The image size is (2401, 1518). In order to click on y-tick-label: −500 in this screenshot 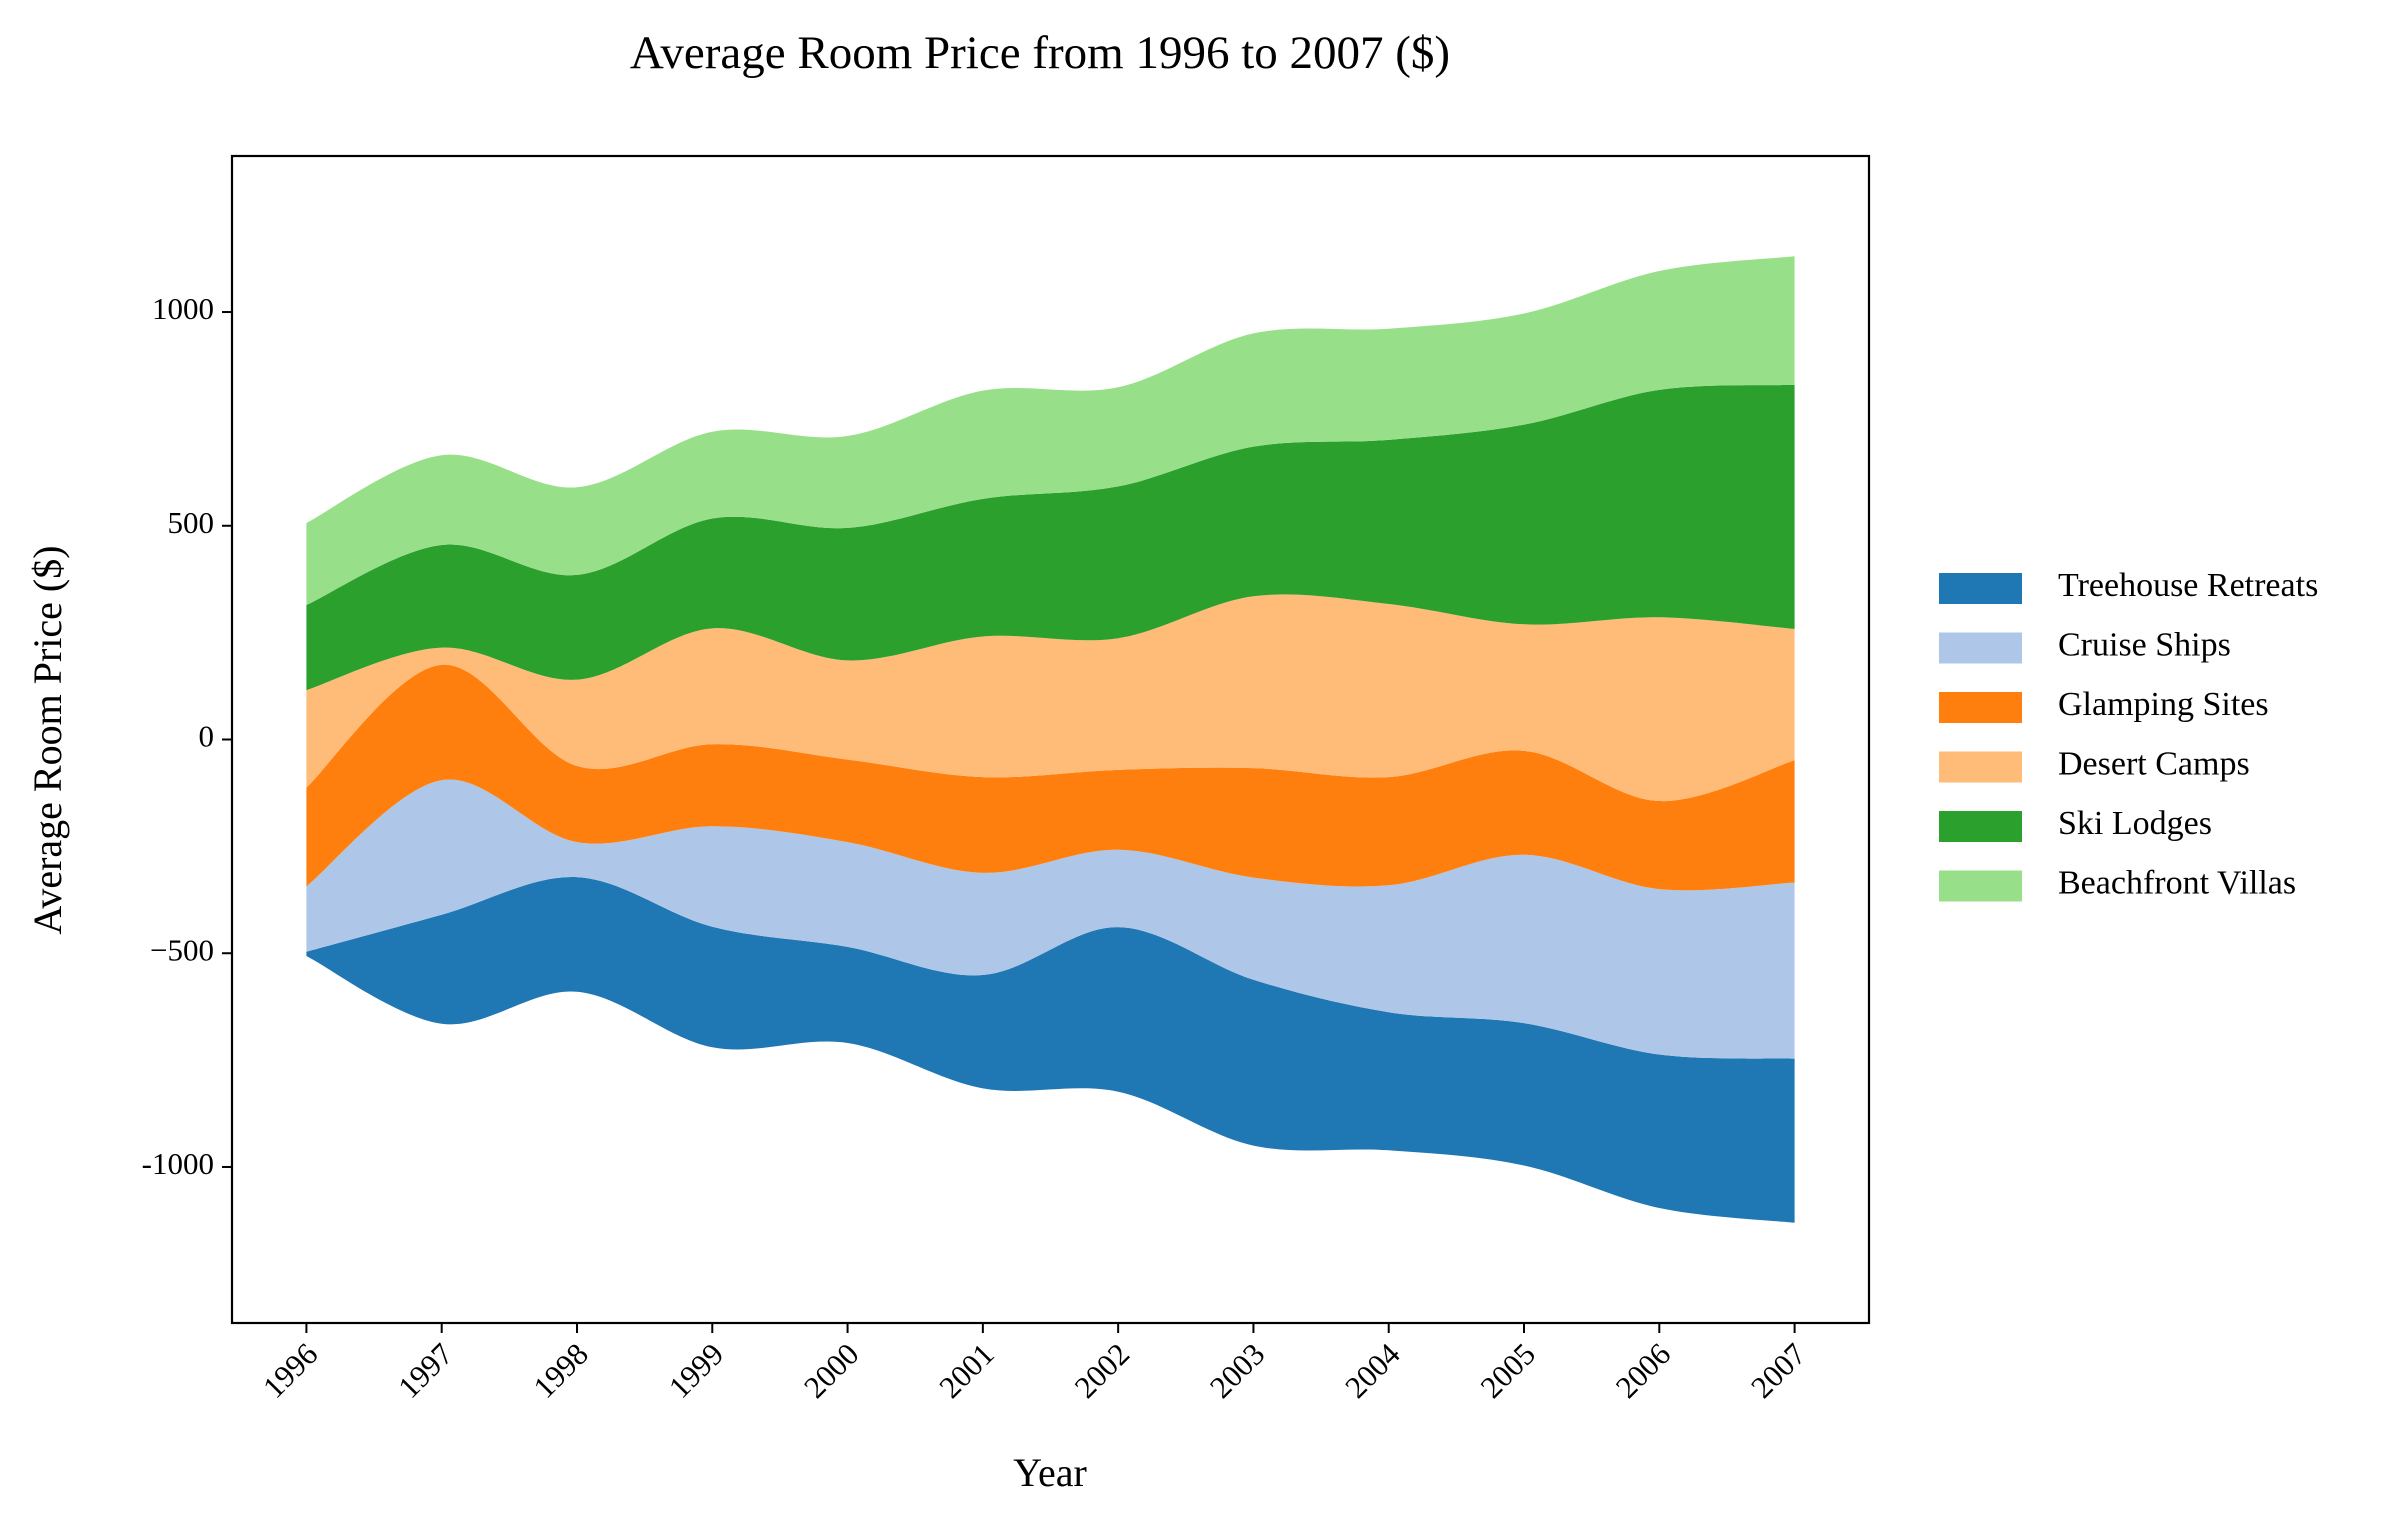, I will do `click(182, 949)`.